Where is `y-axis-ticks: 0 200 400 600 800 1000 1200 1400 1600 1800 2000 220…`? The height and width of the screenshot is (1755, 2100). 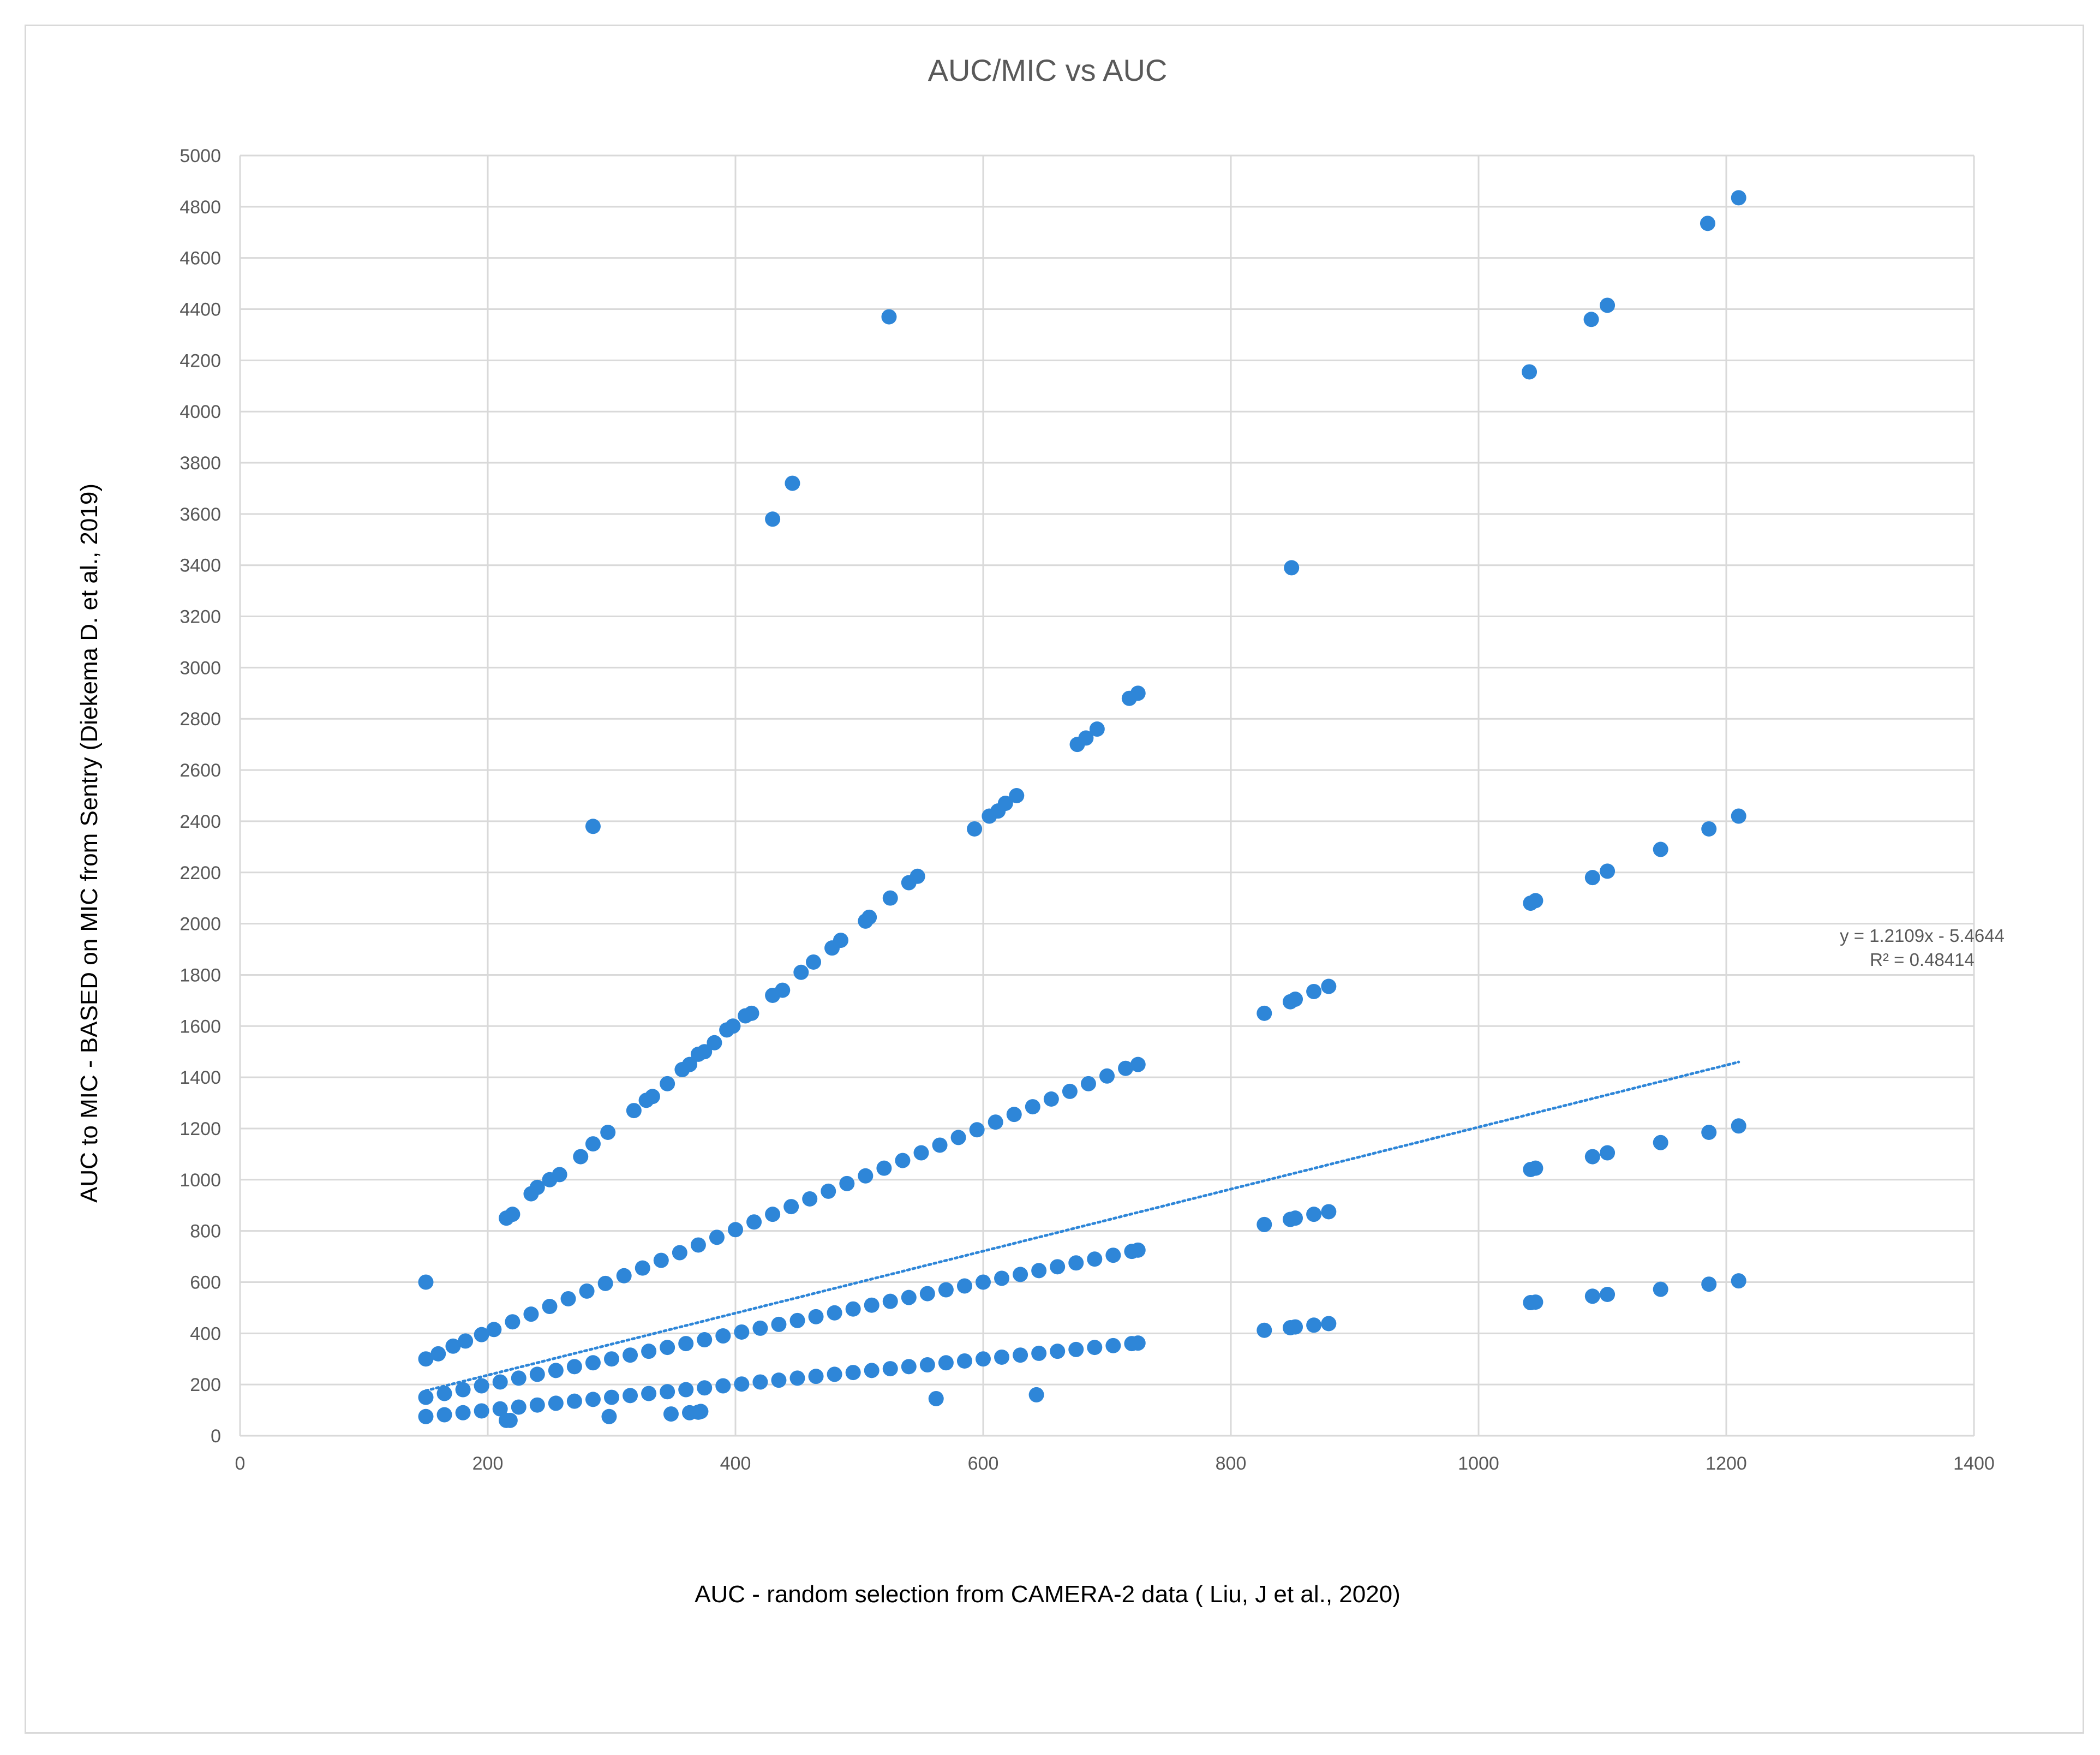 y-axis-ticks: 0 200 400 600 800 1000 1200 1400 1600 1800 2000 220… is located at coordinates (200, 796).